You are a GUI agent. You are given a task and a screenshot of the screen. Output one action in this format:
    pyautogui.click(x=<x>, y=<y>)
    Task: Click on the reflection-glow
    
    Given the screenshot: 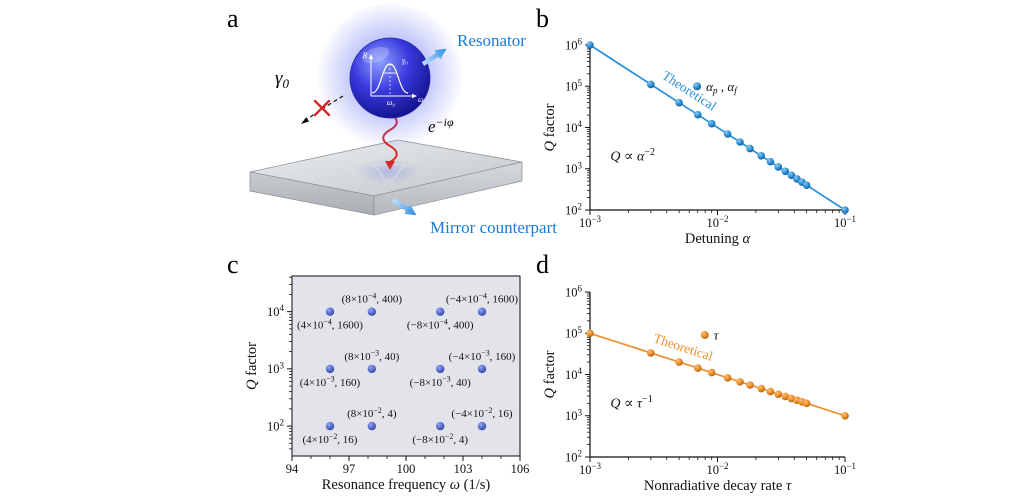 What is the action you would take?
    pyautogui.click(x=388, y=172)
    